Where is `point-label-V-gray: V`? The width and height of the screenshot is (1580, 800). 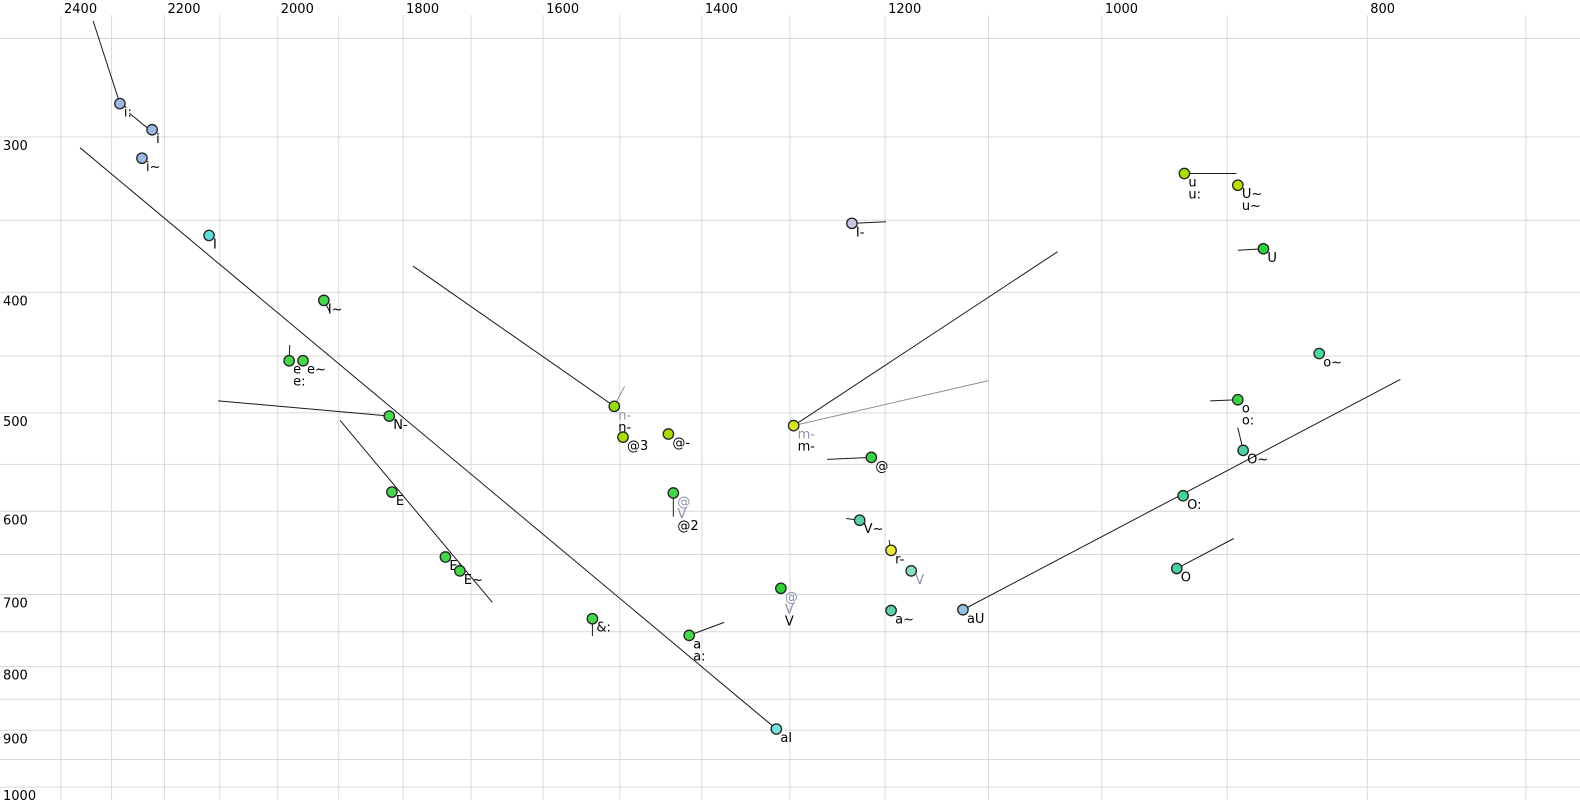 point-label-V-gray: V is located at coordinates (919, 580).